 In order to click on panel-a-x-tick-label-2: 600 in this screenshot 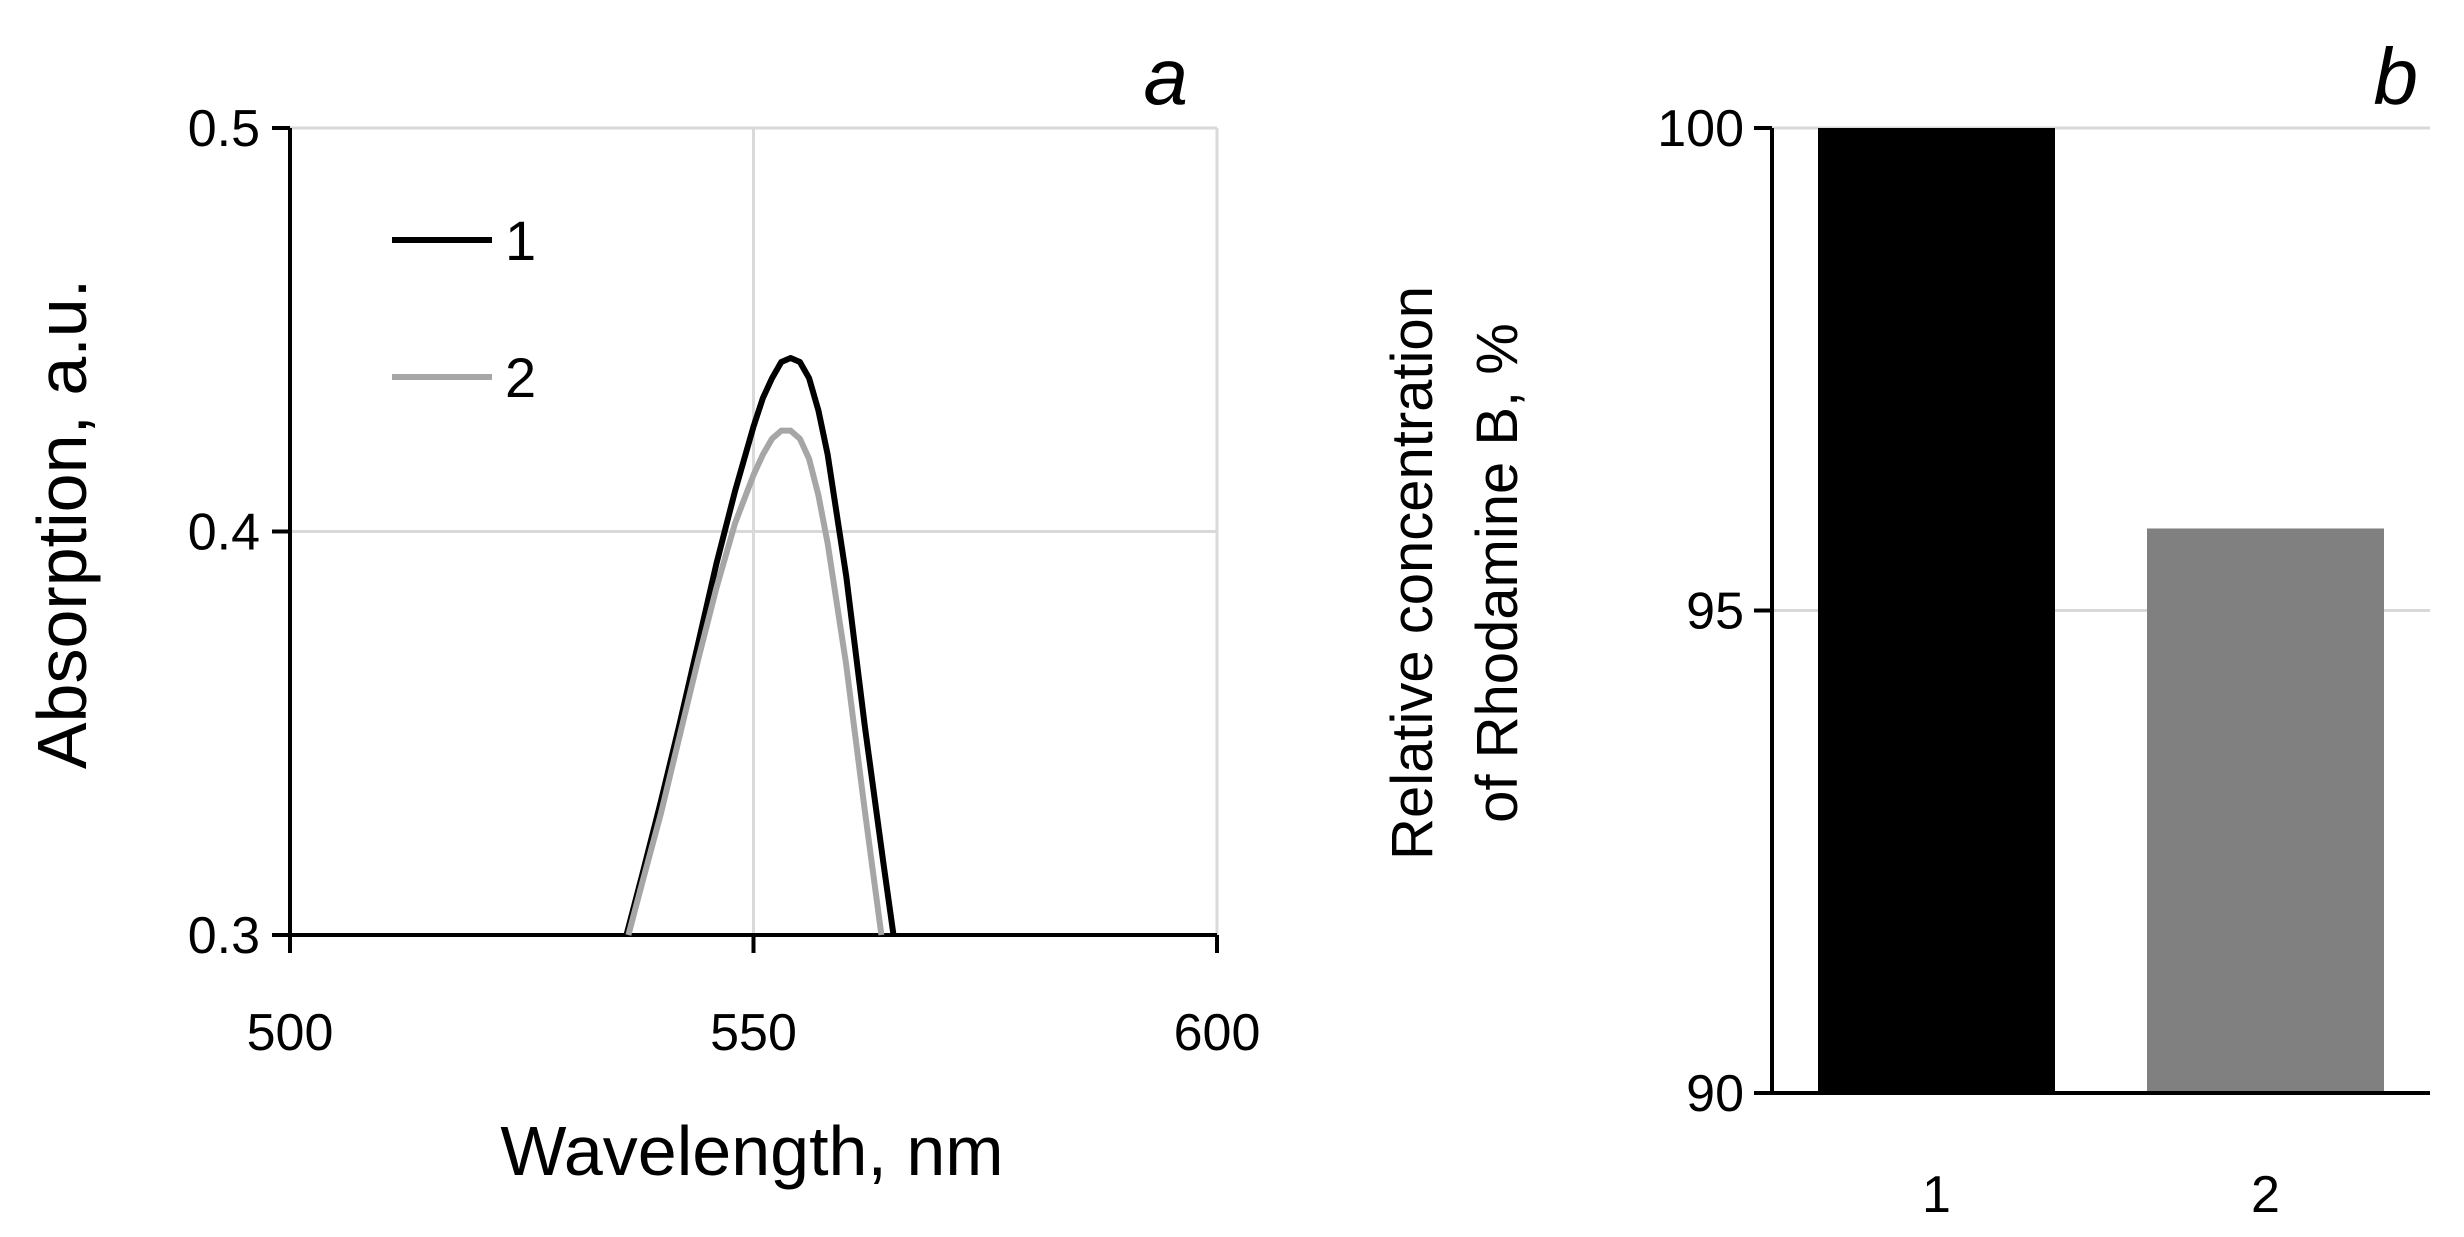, I will do `click(1217, 1033)`.